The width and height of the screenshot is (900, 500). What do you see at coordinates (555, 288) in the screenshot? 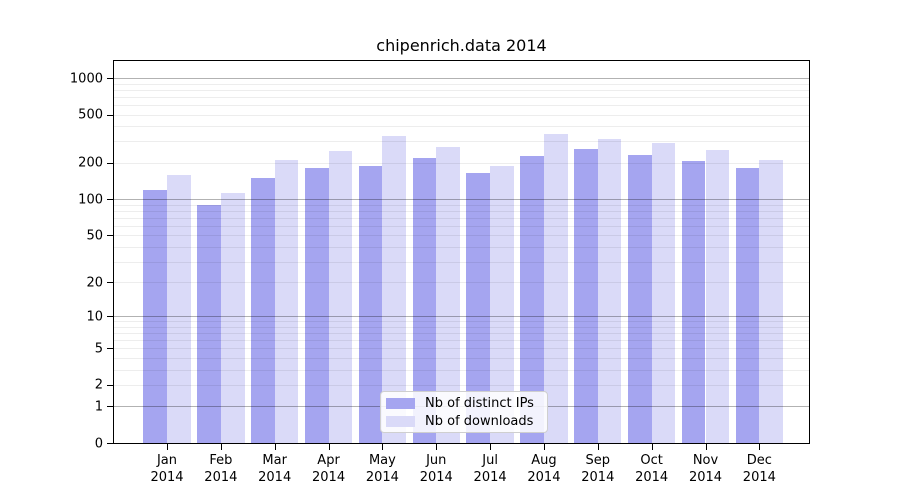
I see `bar-downloads-aug` at bounding box center [555, 288].